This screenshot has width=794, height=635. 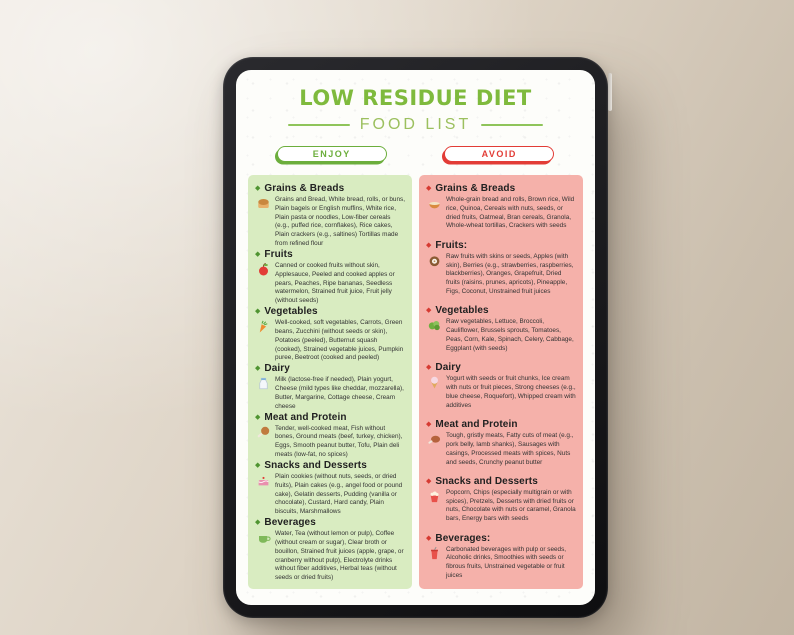 I want to click on enjoy-button: ENJOY, so click(x=331, y=154).